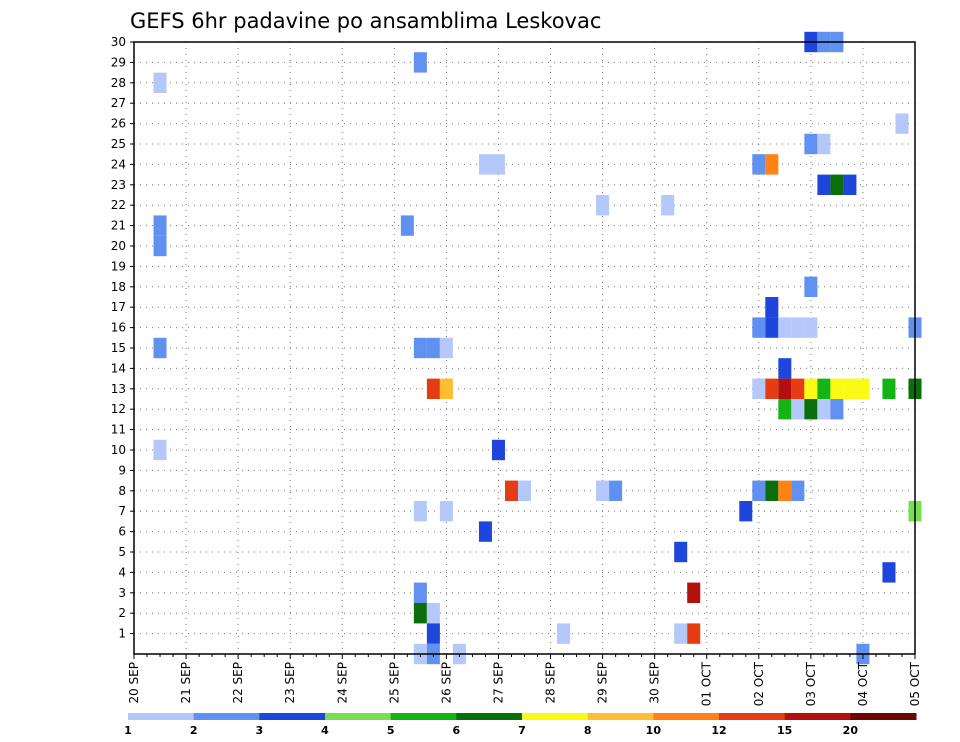 This screenshot has height=742, width=960. What do you see at coordinates (520, 725) in the screenshot?
I see `colorbar: 1 2 3 4 5 6 7 8 10 12 15 20` at bounding box center [520, 725].